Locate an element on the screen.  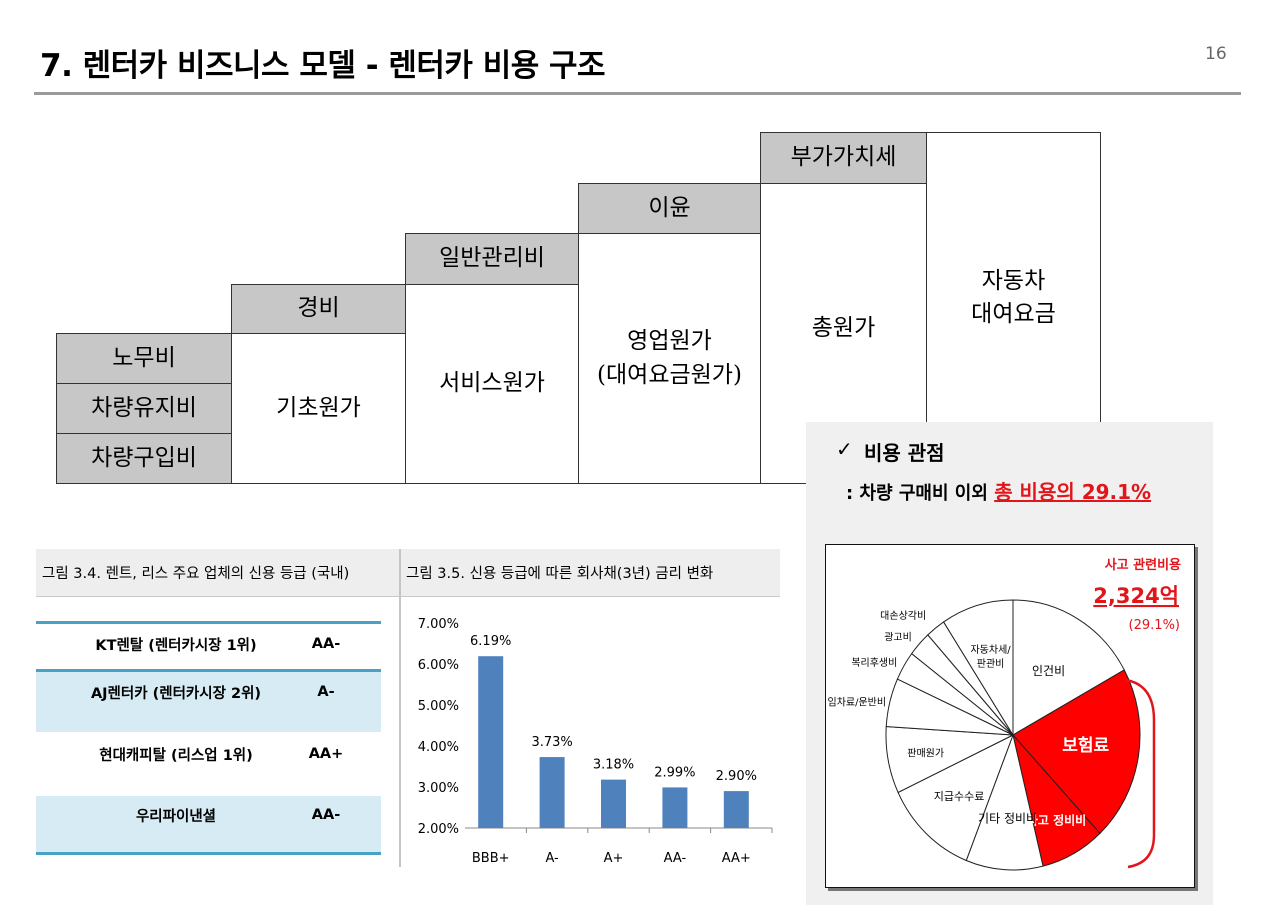
bar-value-label: 6.19% is located at coordinates (490, 641).